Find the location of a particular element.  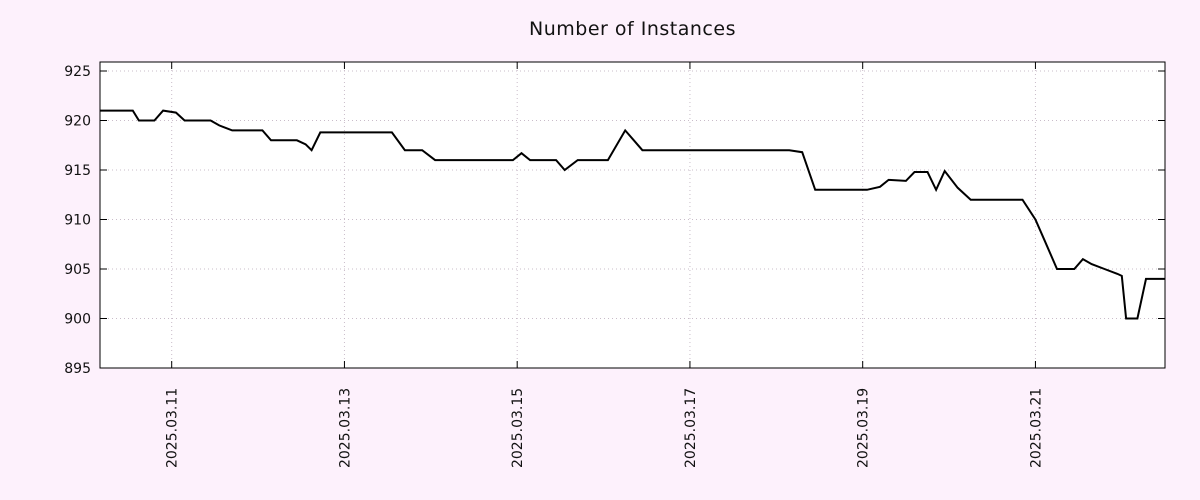

y-tick-label: 920 is located at coordinates (77, 122).